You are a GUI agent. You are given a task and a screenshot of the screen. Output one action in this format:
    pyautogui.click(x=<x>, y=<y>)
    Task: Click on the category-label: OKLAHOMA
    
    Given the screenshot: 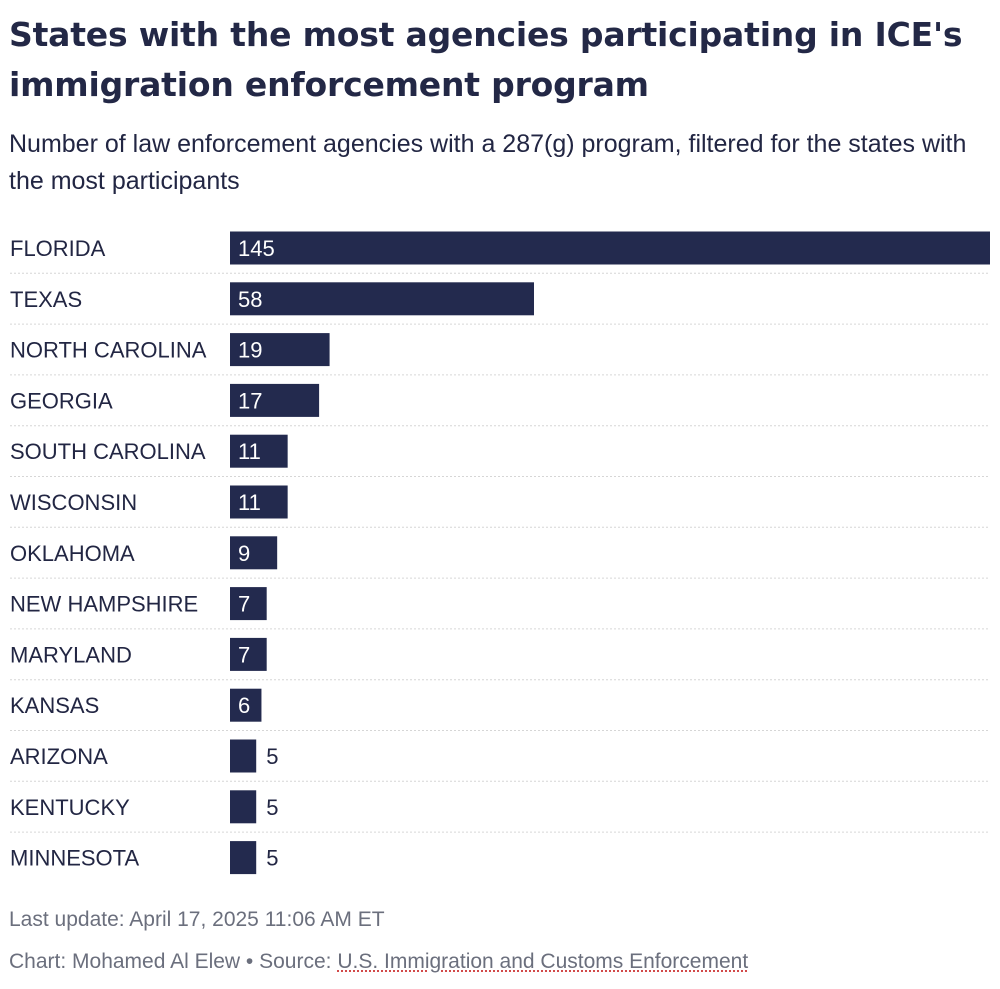 What is the action you would take?
    pyautogui.click(x=72, y=553)
    